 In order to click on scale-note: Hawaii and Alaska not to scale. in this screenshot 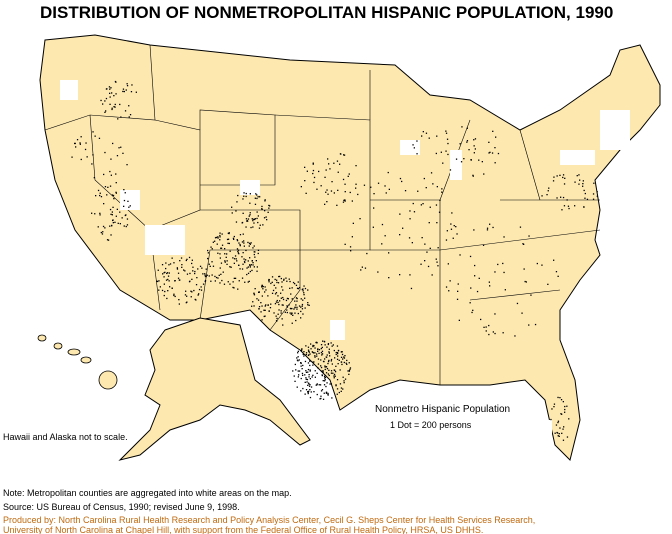, I will do `click(65, 437)`.